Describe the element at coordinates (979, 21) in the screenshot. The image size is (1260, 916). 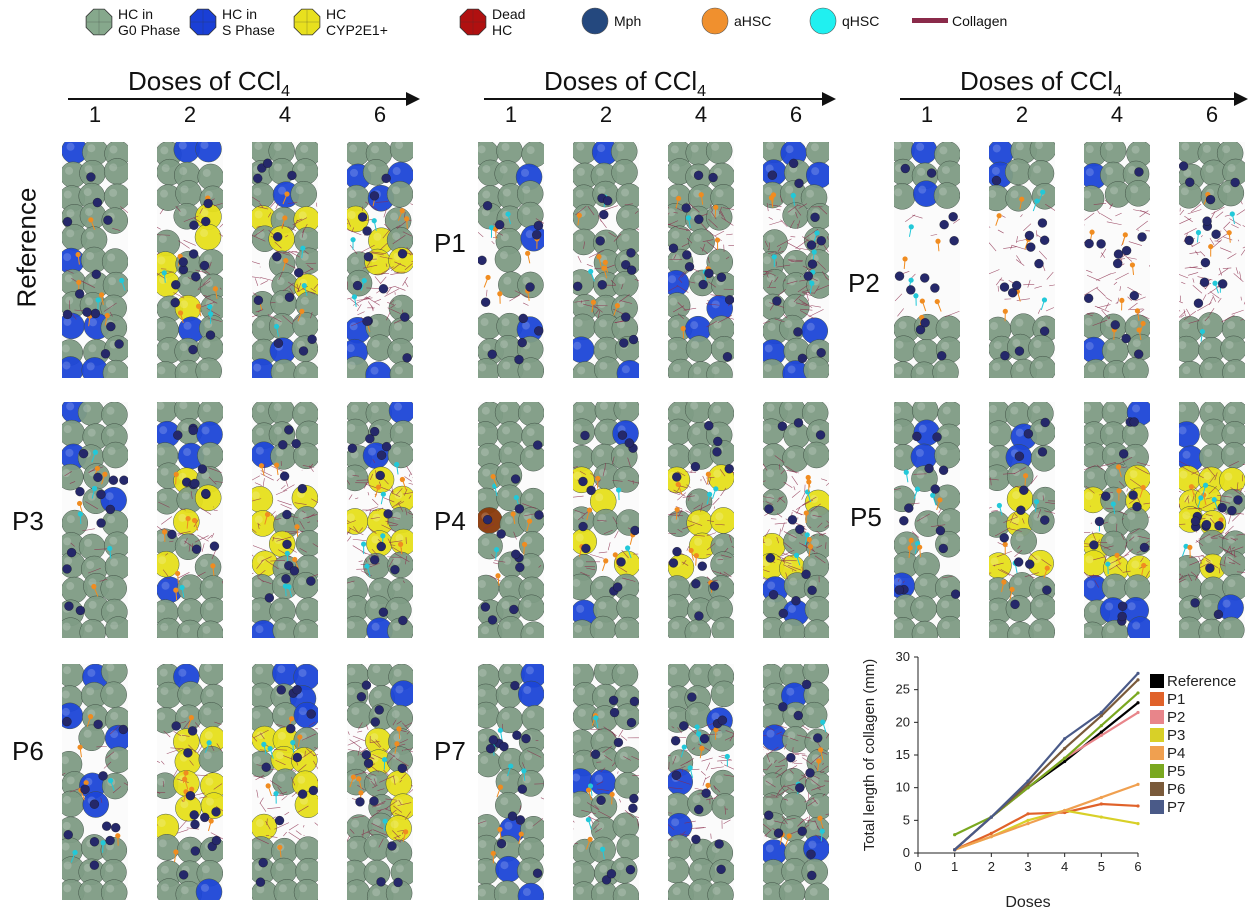
I see `legend-label: Collagen` at that location.